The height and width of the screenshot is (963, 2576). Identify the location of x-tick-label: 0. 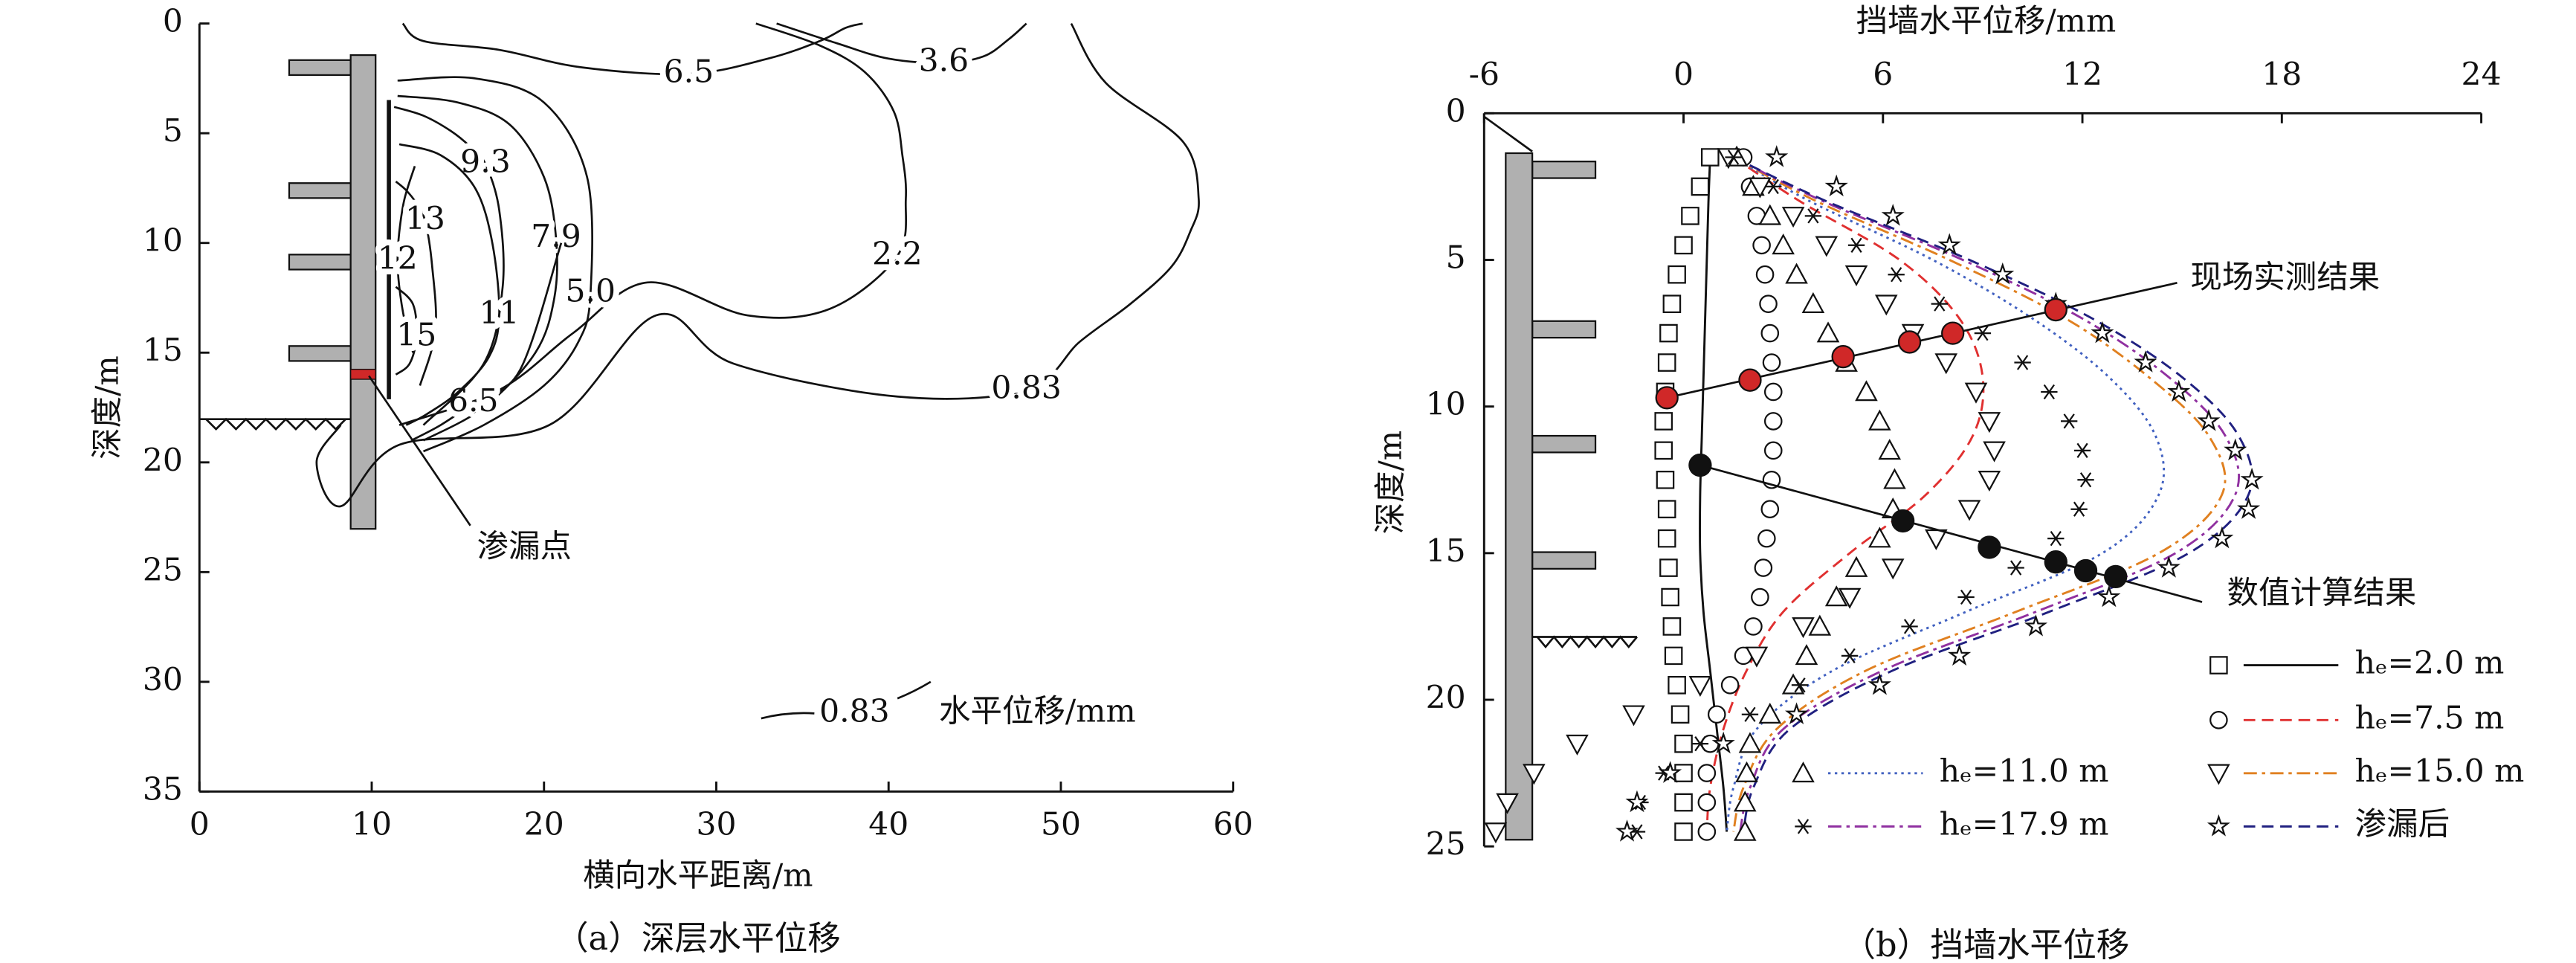
(1683, 75).